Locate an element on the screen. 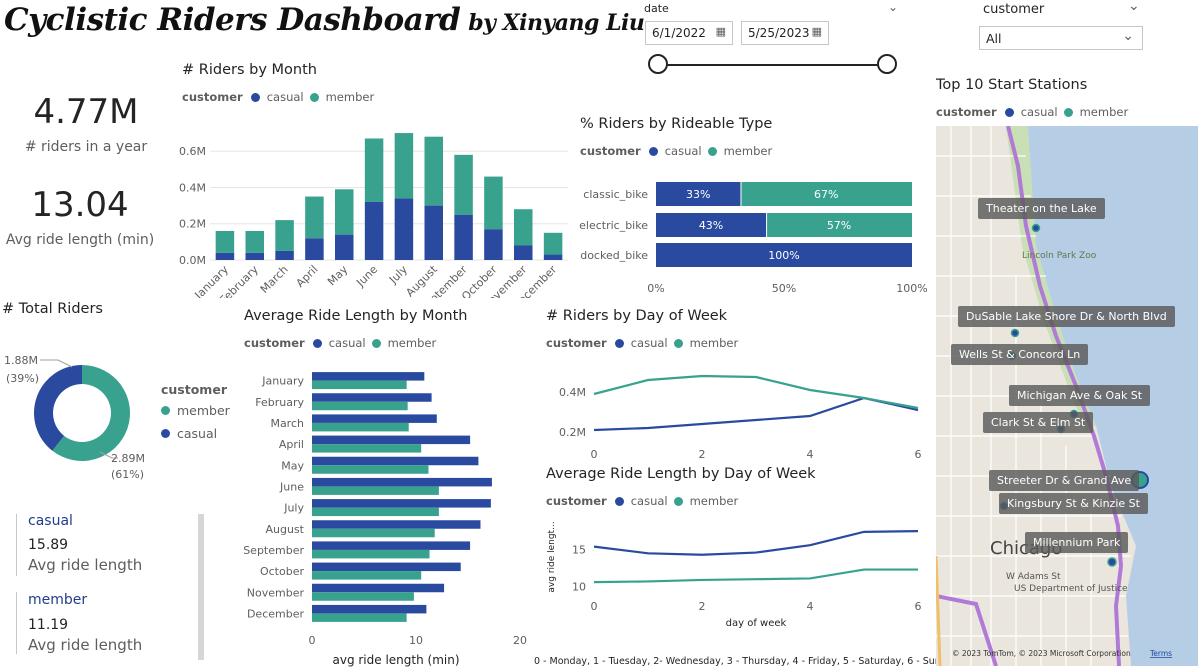 The height and width of the screenshot is (672, 1200). start-date-input: 6/1/2022 ▦ is located at coordinates (689, 33).